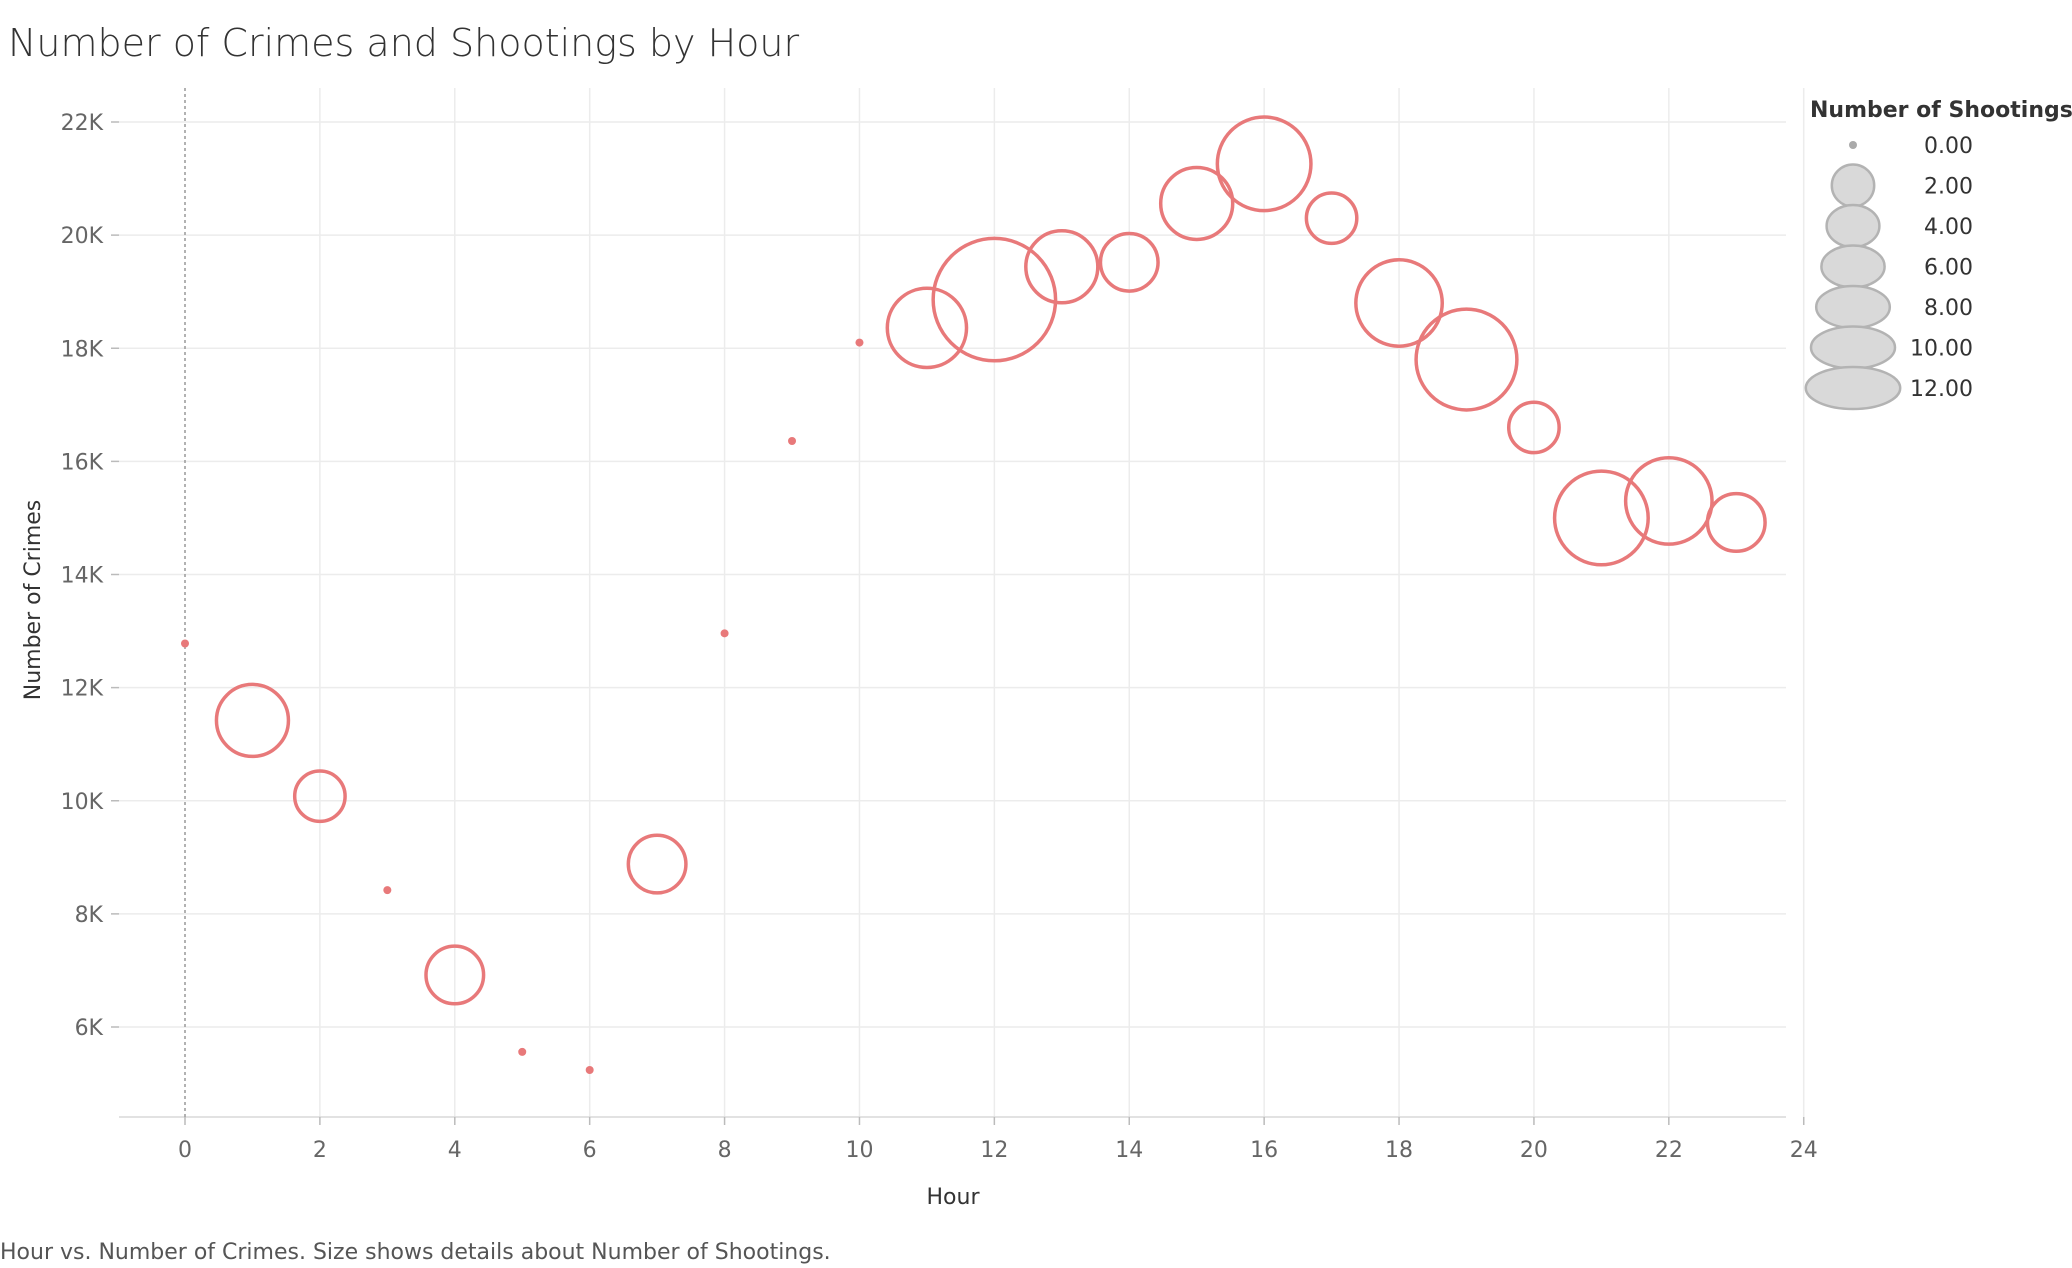 Image resolution: width=2072 pixels, height=1268 pixels. Describe the element at coordinates (994, 1150) in the screenshot. I see `x-tick-label: 12` at that location.